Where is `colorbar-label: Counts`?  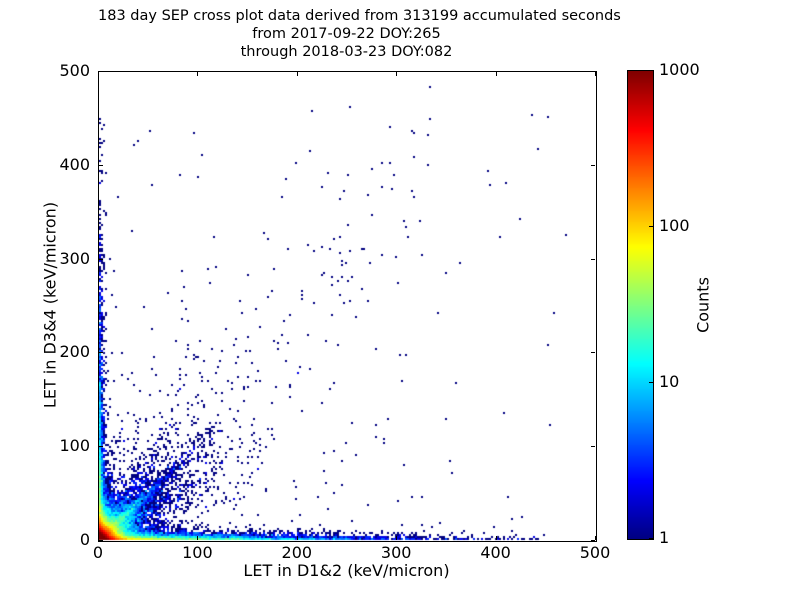 colorbar-label: Counts is located at coordinates (703, 305).